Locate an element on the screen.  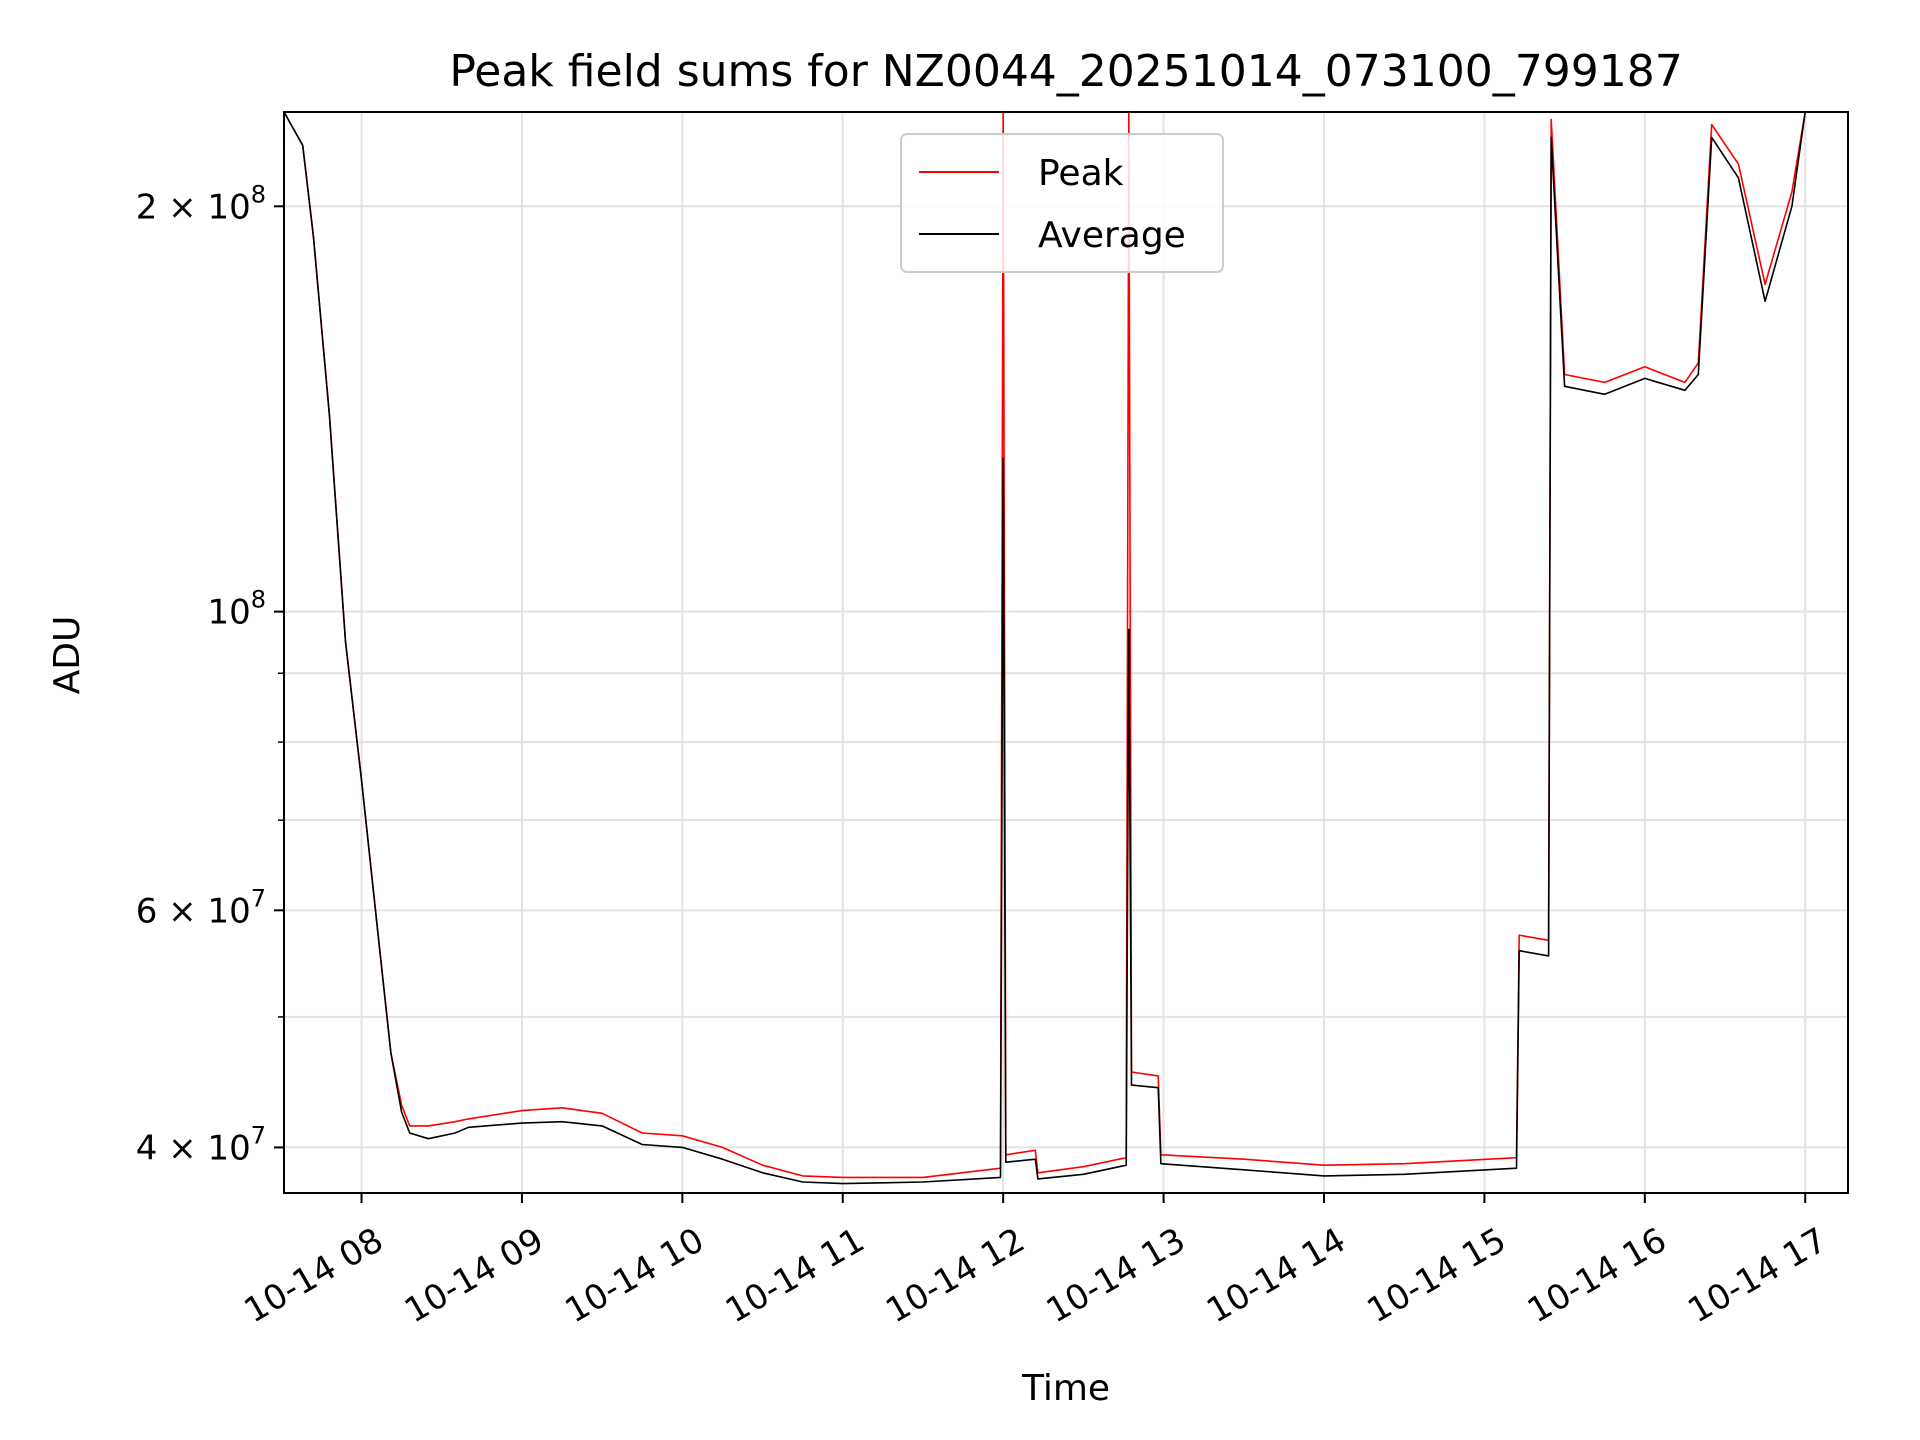
y-tick-label: 4 × 107 is located at coordinates (201, 1144).